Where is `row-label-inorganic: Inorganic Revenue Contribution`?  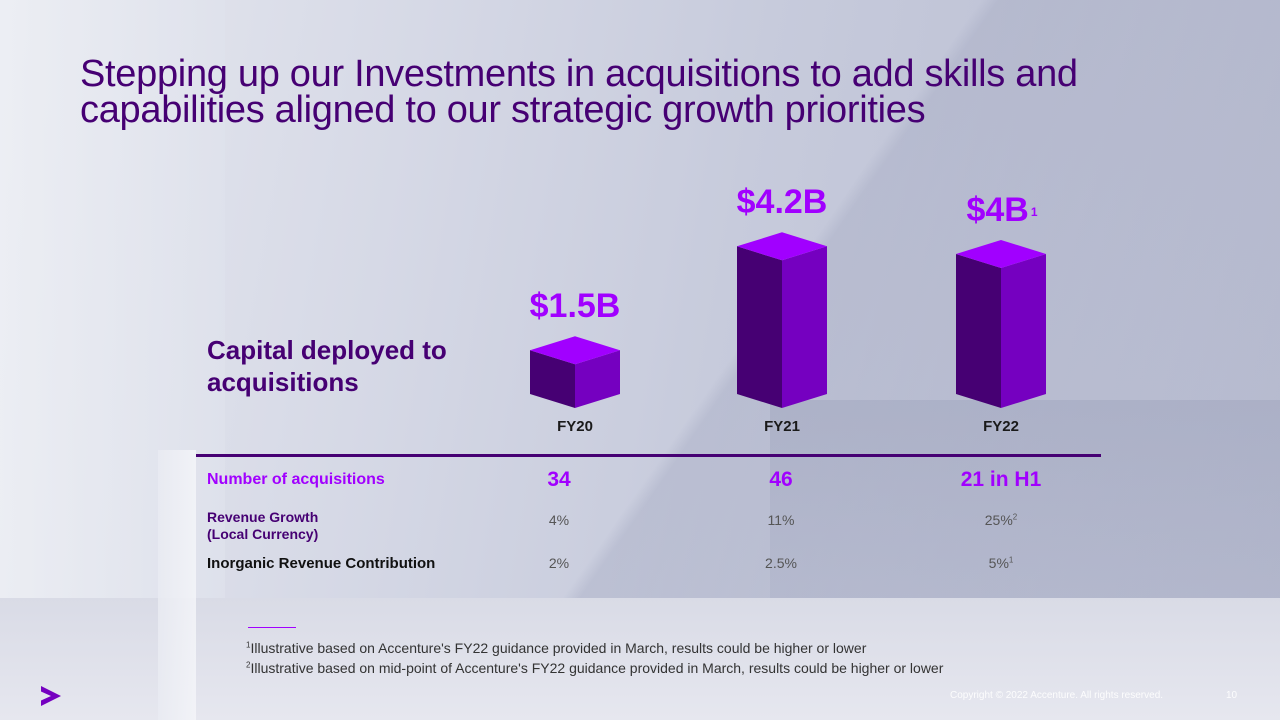 row-label-inorganic: Inorganic Revenue Contribution is located at coordinates (321, 563).